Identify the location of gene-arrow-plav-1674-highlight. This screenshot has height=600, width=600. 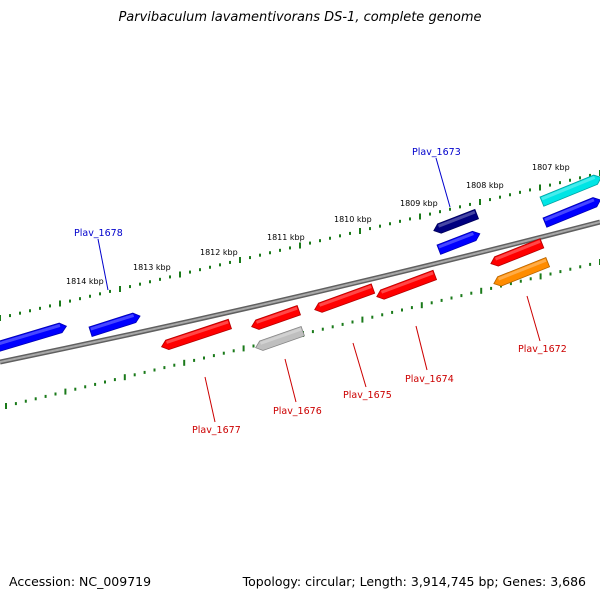
(407, 282).